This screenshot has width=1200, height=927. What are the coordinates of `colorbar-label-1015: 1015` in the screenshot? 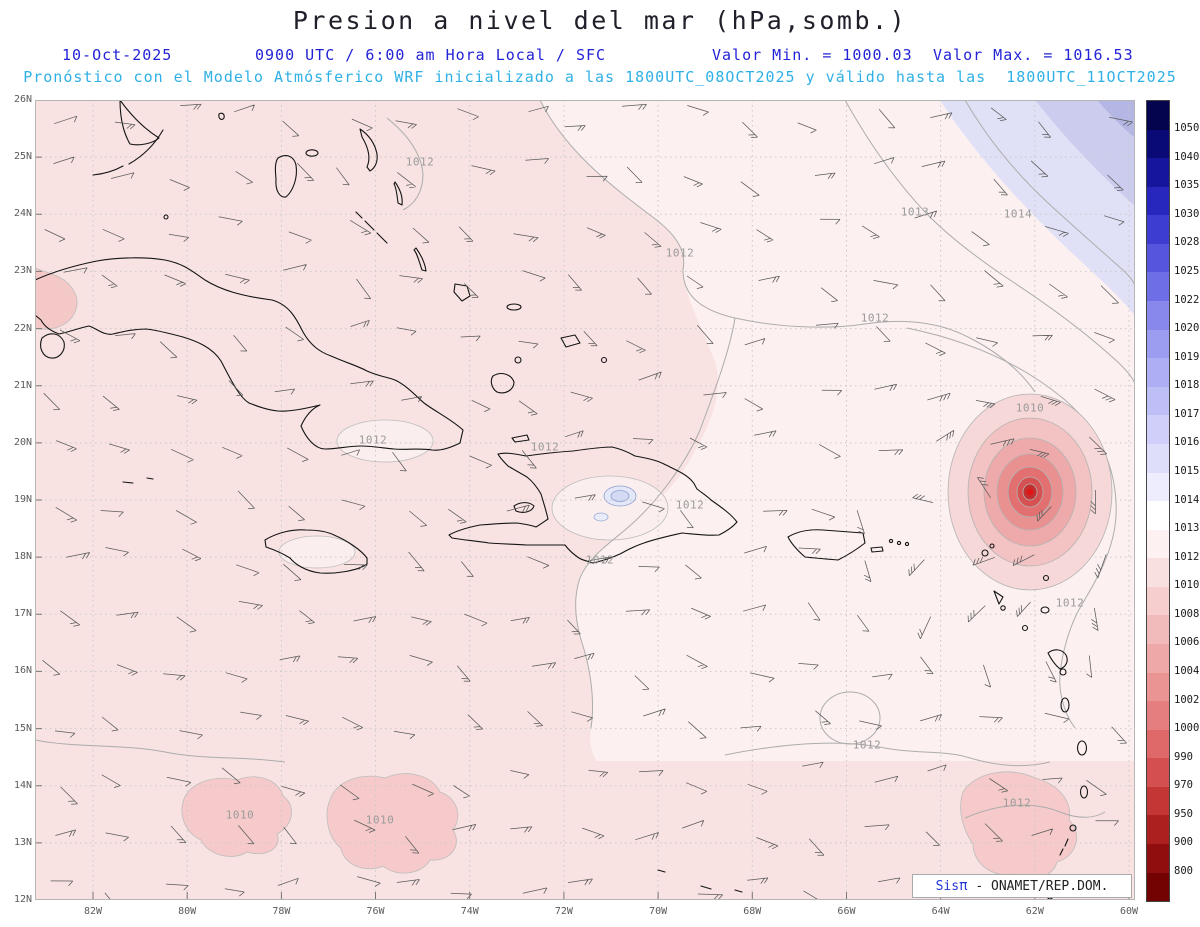 It's located at (1187, 470).